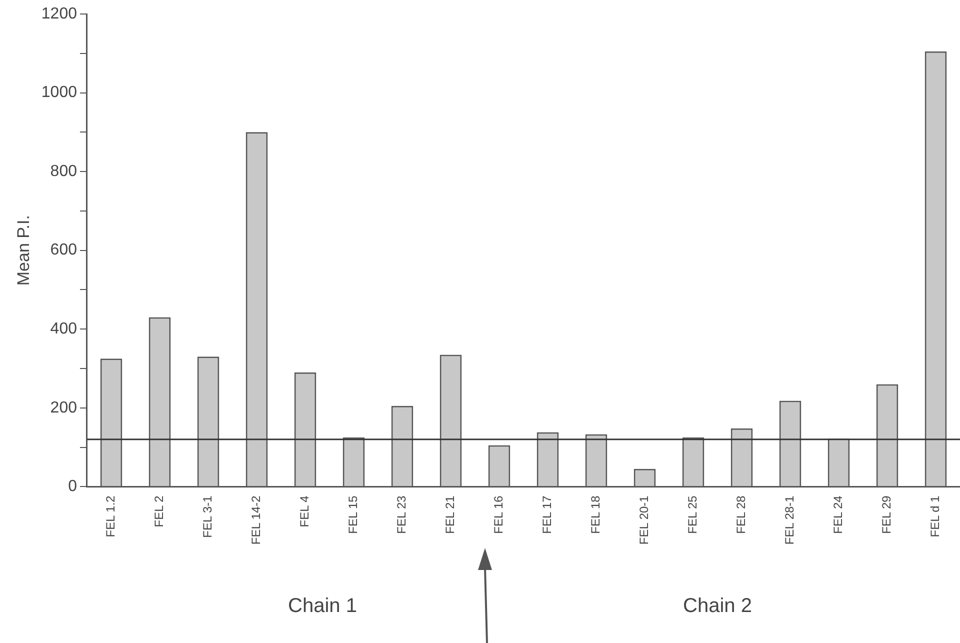  Describe the element at coordinates (353, 514) in the screenshot. I see `x-tick-label: FEL 15` at that location.